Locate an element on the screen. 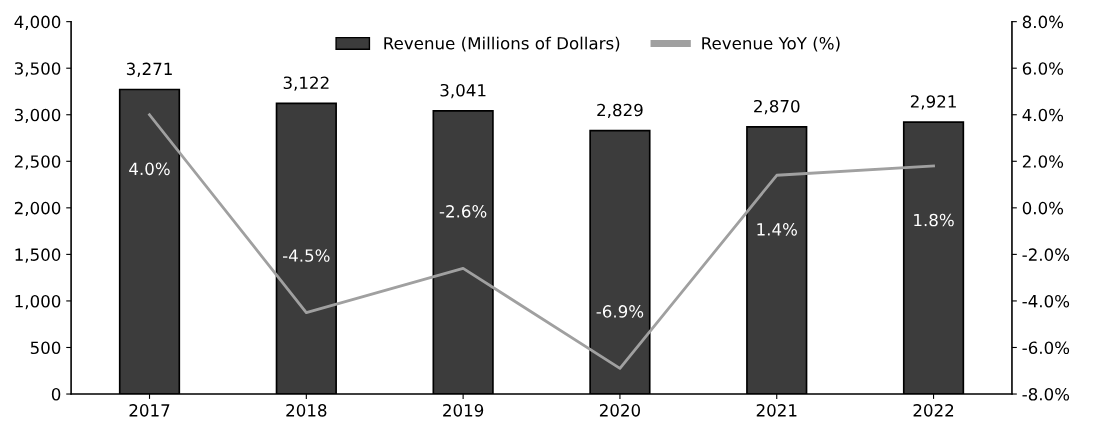 This screenshot has height=433, width=1094. y2-tick-label: 0.0% is located at coordinates (1043, 208).